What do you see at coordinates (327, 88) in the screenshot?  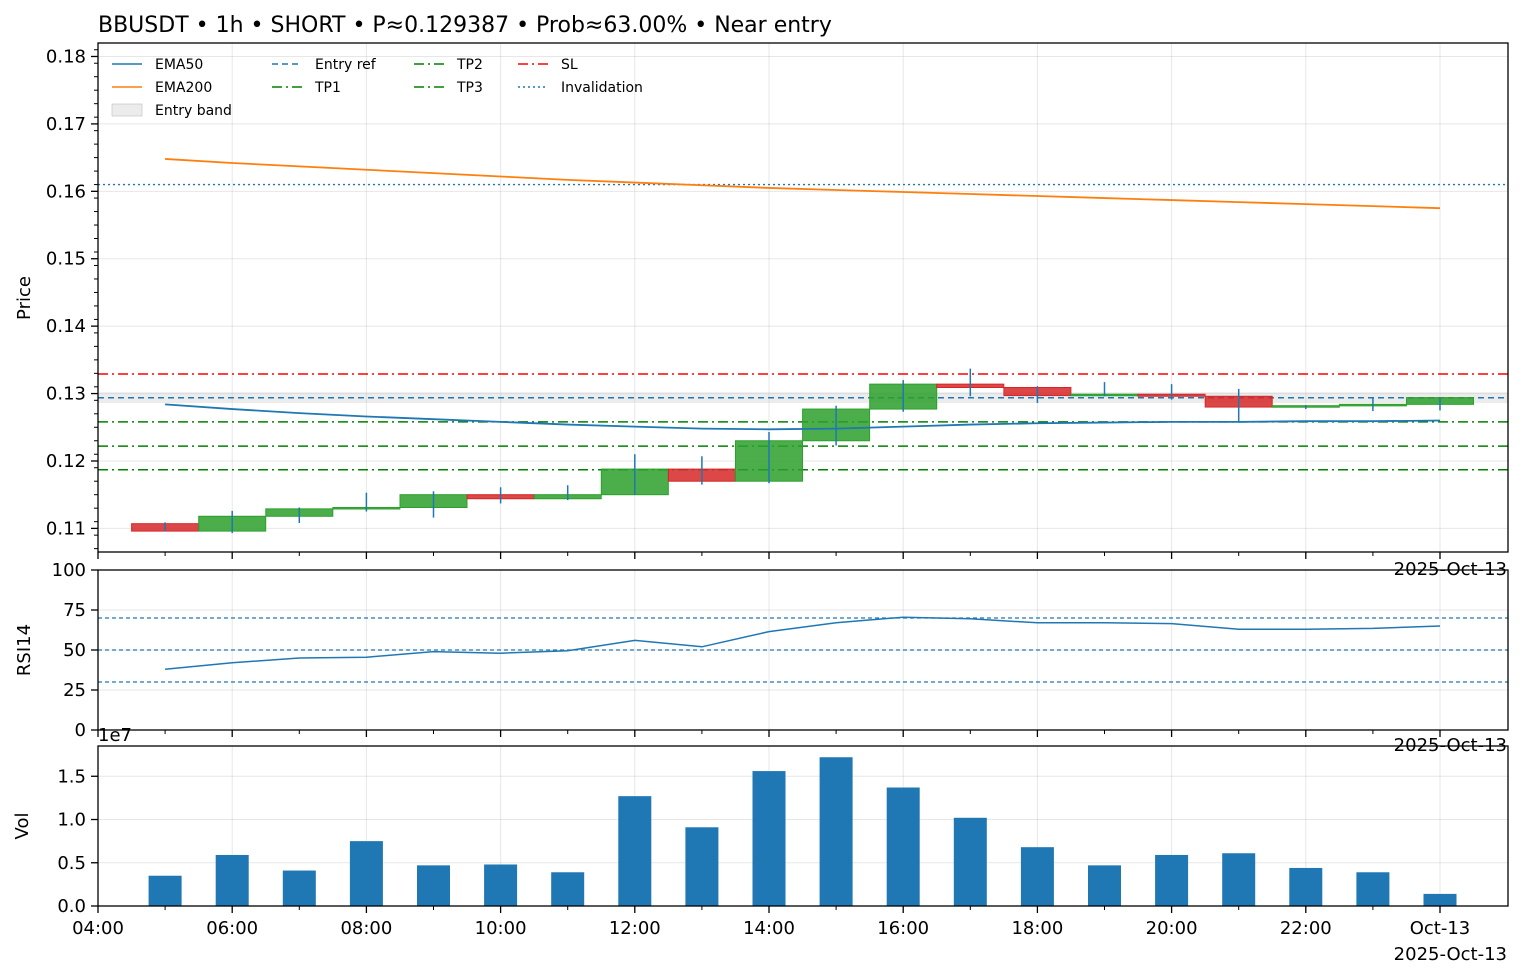 I see `legend-label-4: TP1` at bounding box center [327, 88].